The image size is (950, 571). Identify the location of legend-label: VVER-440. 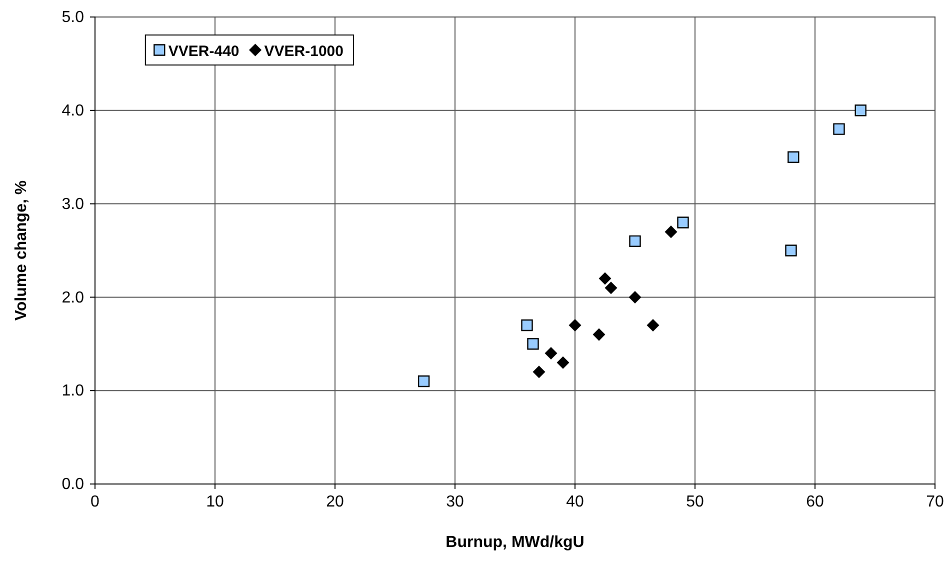
(204, 51).